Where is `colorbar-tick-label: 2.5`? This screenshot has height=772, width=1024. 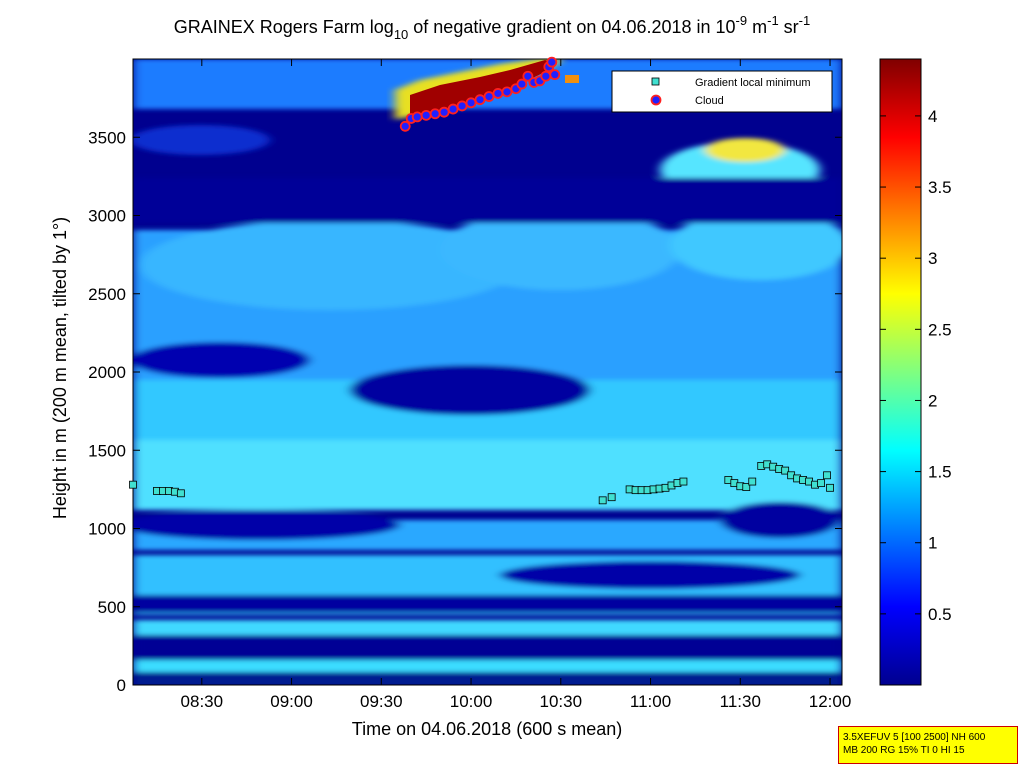
colorbar-tick-label: 2.5 is located at coordinates (940, 329).